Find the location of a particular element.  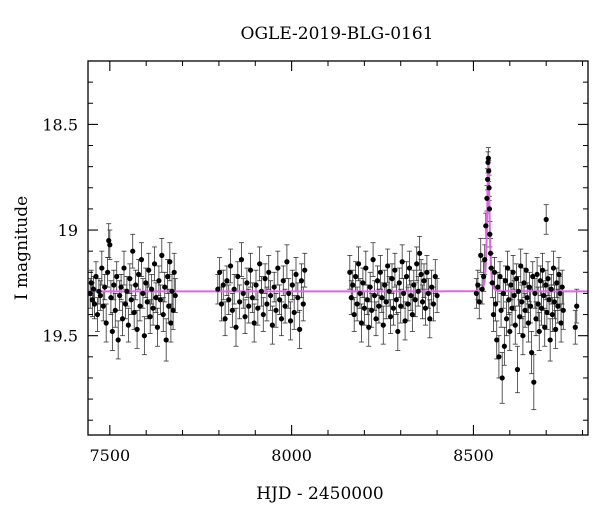

y-tick-label: 19.5 is located at coordinates (60, 336).